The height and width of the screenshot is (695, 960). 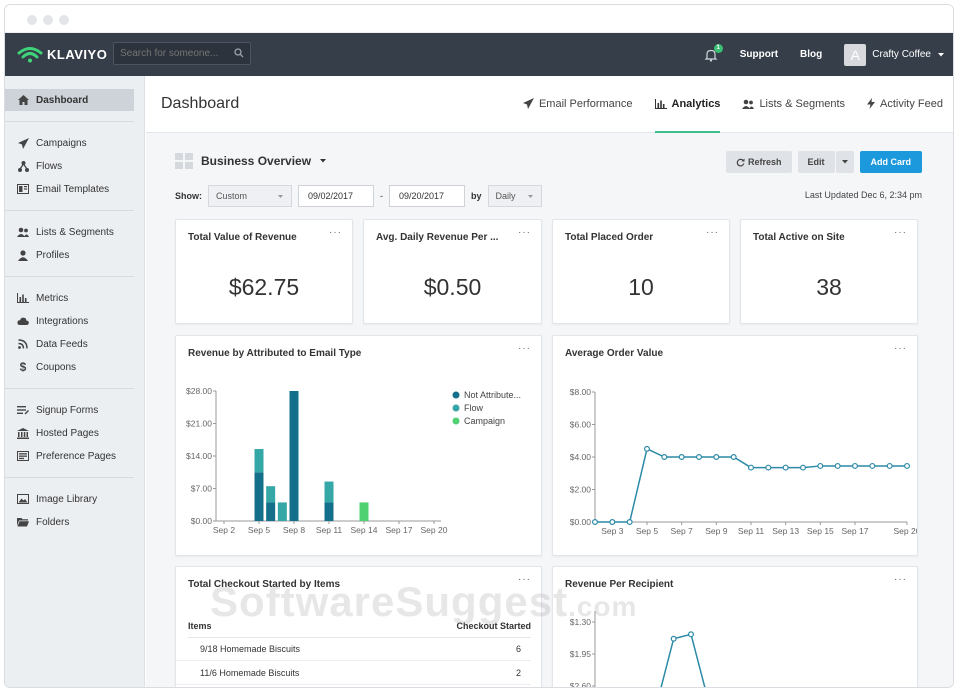 I want to click on sidebar-item-data-feeds: Data Feeds, so click(x=74, y=344).